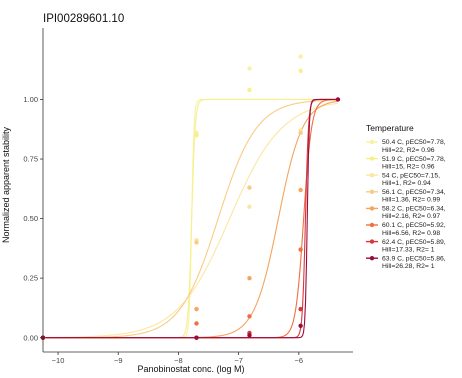  Describe the element at coordinates (408, 150) in the screenshot. I see `legend-label-line: Hill=22, R2= 0.96` at that location.